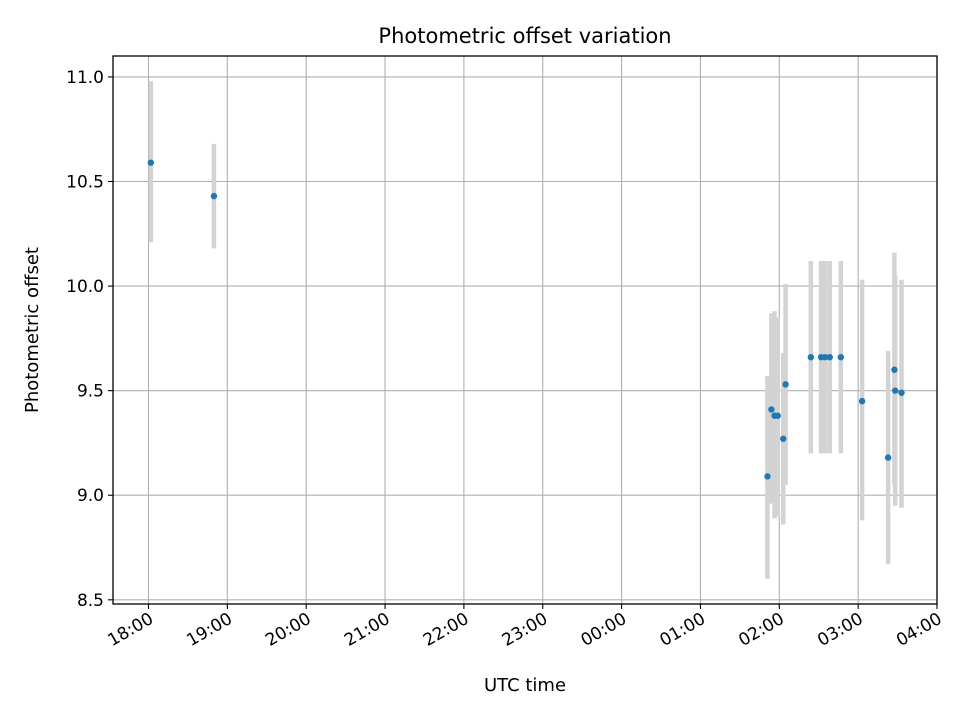  I want to click on y-tick-label: 10.5, so click(85, 182).